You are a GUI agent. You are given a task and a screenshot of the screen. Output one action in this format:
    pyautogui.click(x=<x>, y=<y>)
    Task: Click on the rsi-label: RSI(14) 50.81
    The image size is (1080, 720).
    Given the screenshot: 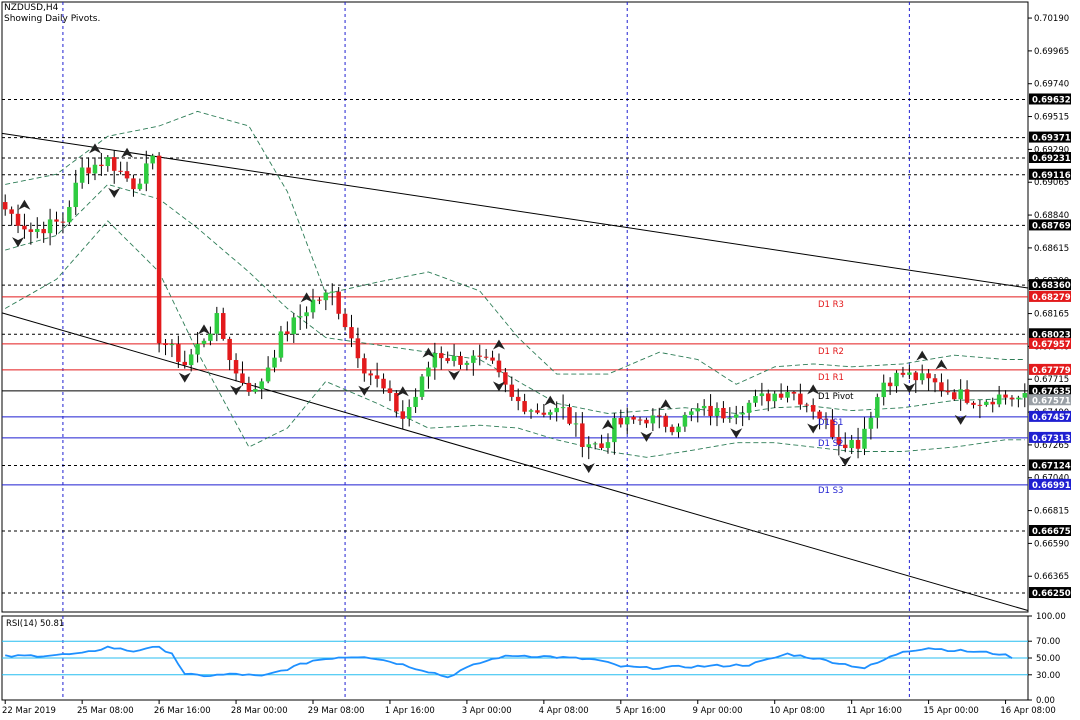 What is the action you would take?
    pyautogui.click(x=35, y=624)
    